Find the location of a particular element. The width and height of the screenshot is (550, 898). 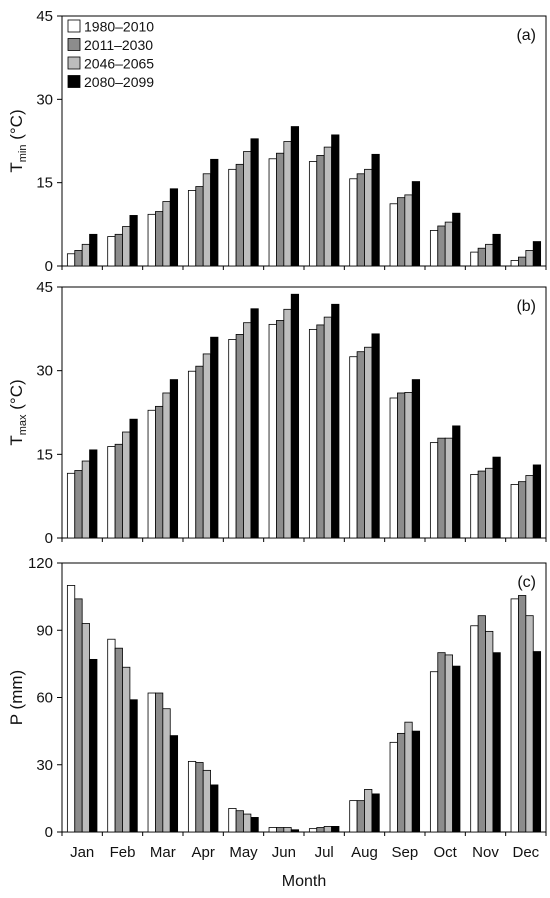

legend-label-4: 2080–2099 is located at coordinates (119, 82).